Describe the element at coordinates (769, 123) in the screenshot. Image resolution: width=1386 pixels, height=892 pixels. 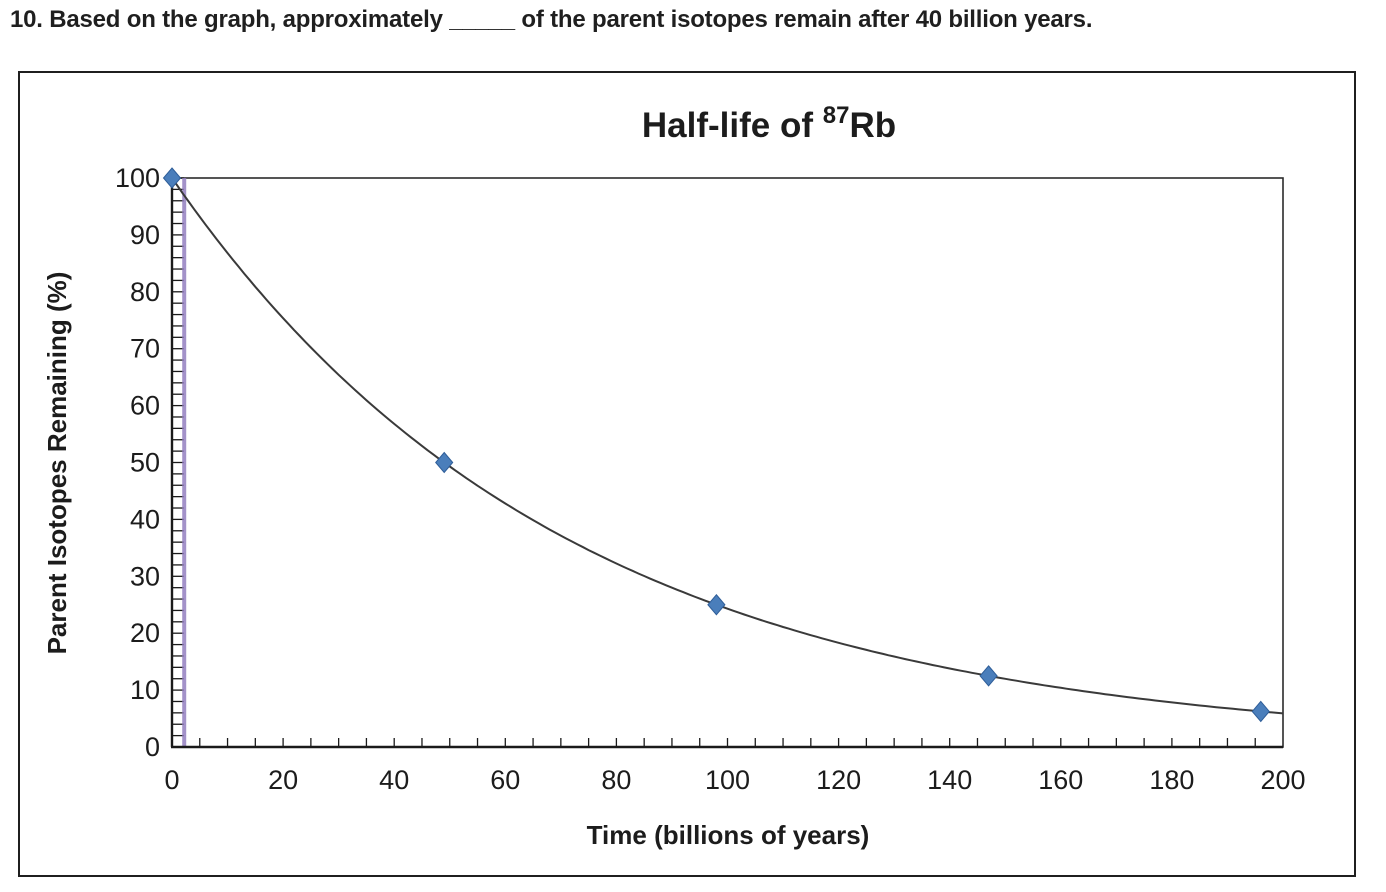
I see `chart-title: Half-life of 87Rb` at that location.